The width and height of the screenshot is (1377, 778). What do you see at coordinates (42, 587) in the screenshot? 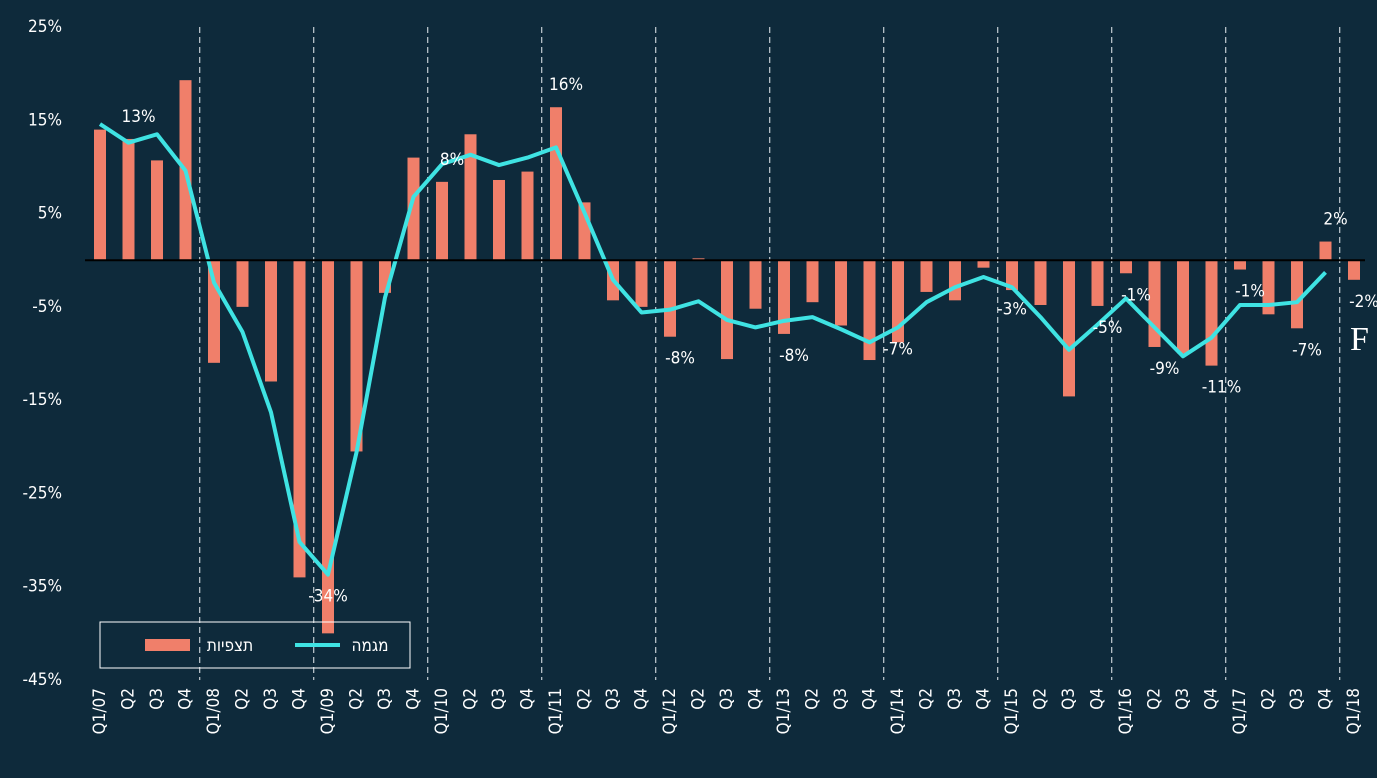
I see `y-tick-label: -35%` at bounding box center [42, 587].